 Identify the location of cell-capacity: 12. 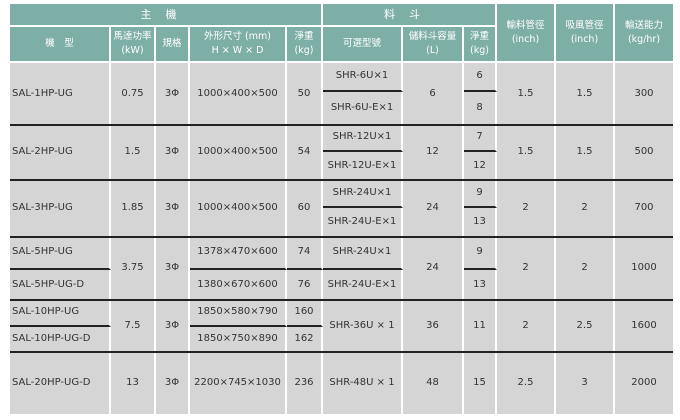
(433, 152).